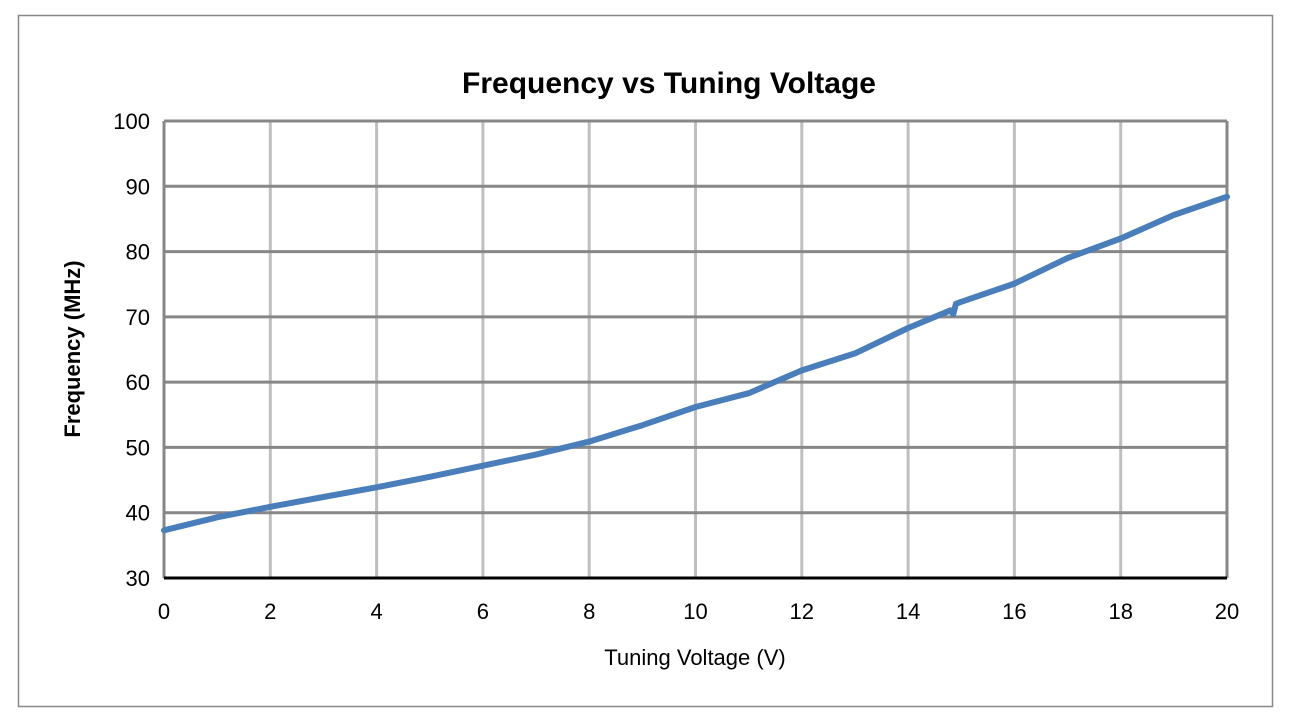 The image size is (1293, 728). Describe the element at coordinates (695, 611) in the screenshot. I see `x-tick-label: 10` at that location.